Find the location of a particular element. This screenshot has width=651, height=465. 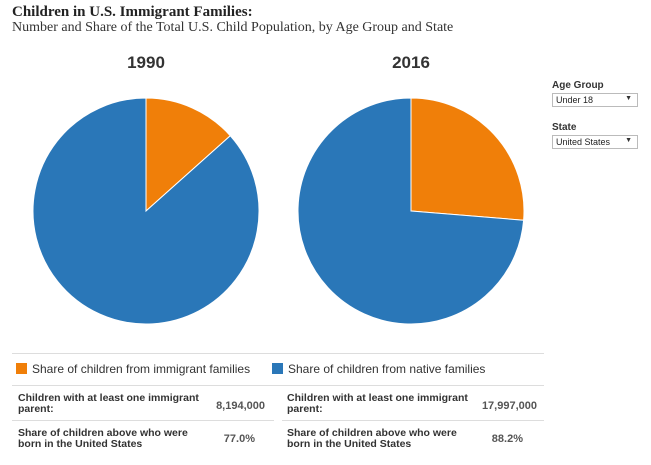

state-select: United States ▼ is located at coordinates (595, 142).